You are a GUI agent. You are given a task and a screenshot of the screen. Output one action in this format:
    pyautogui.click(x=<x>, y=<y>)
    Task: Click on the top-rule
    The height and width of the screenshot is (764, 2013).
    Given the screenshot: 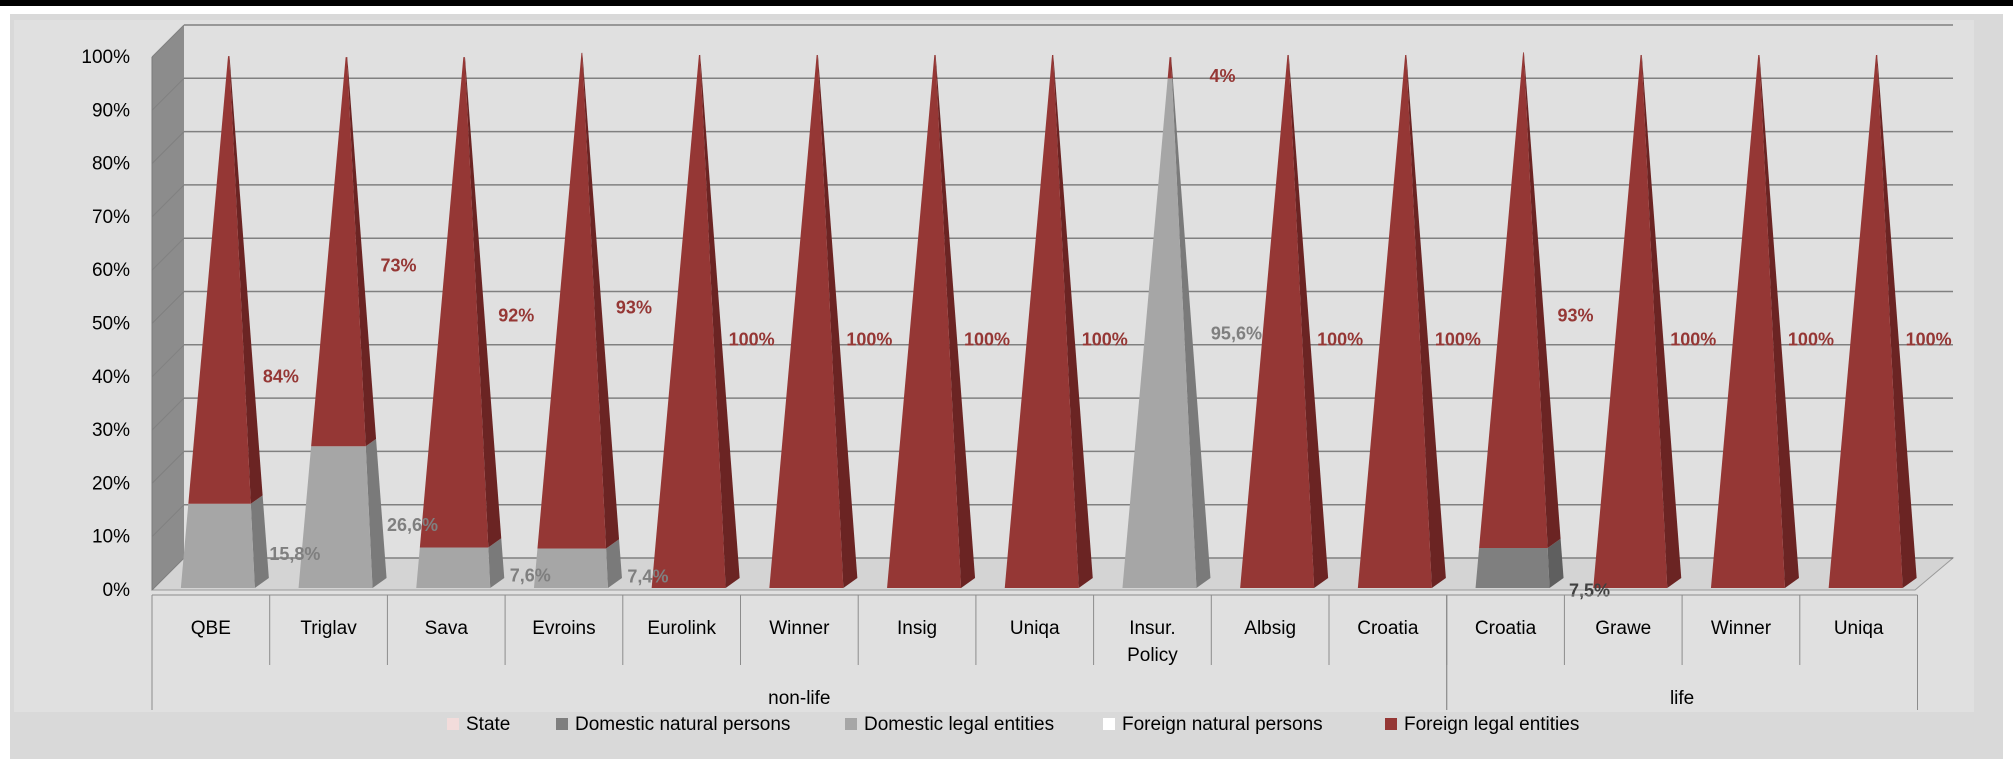 What is the action you would take?
    pyautogui.click(x=1006, y=3)
    